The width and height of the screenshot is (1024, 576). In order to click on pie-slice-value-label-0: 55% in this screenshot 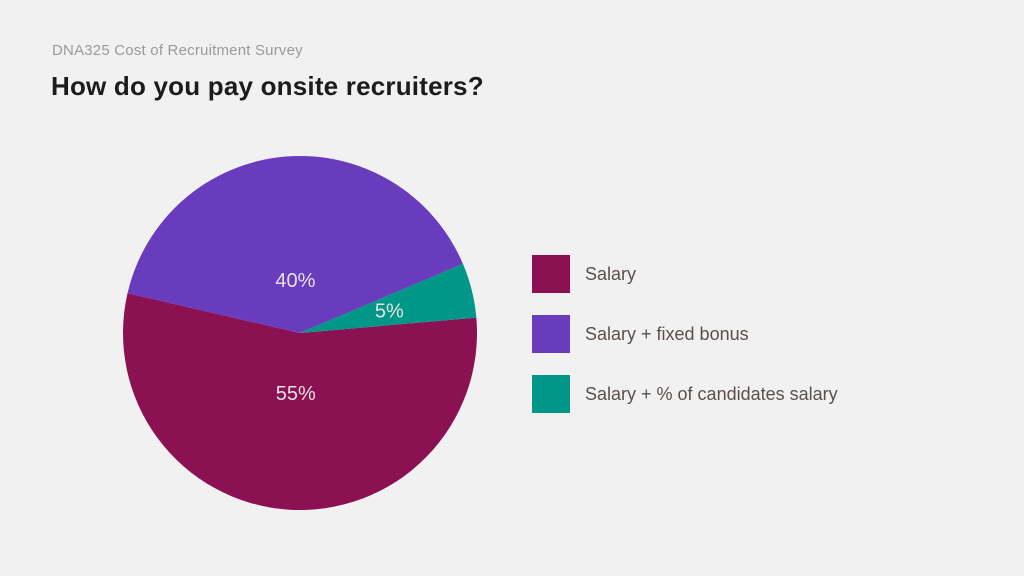, I will do `click(296, 394)`.